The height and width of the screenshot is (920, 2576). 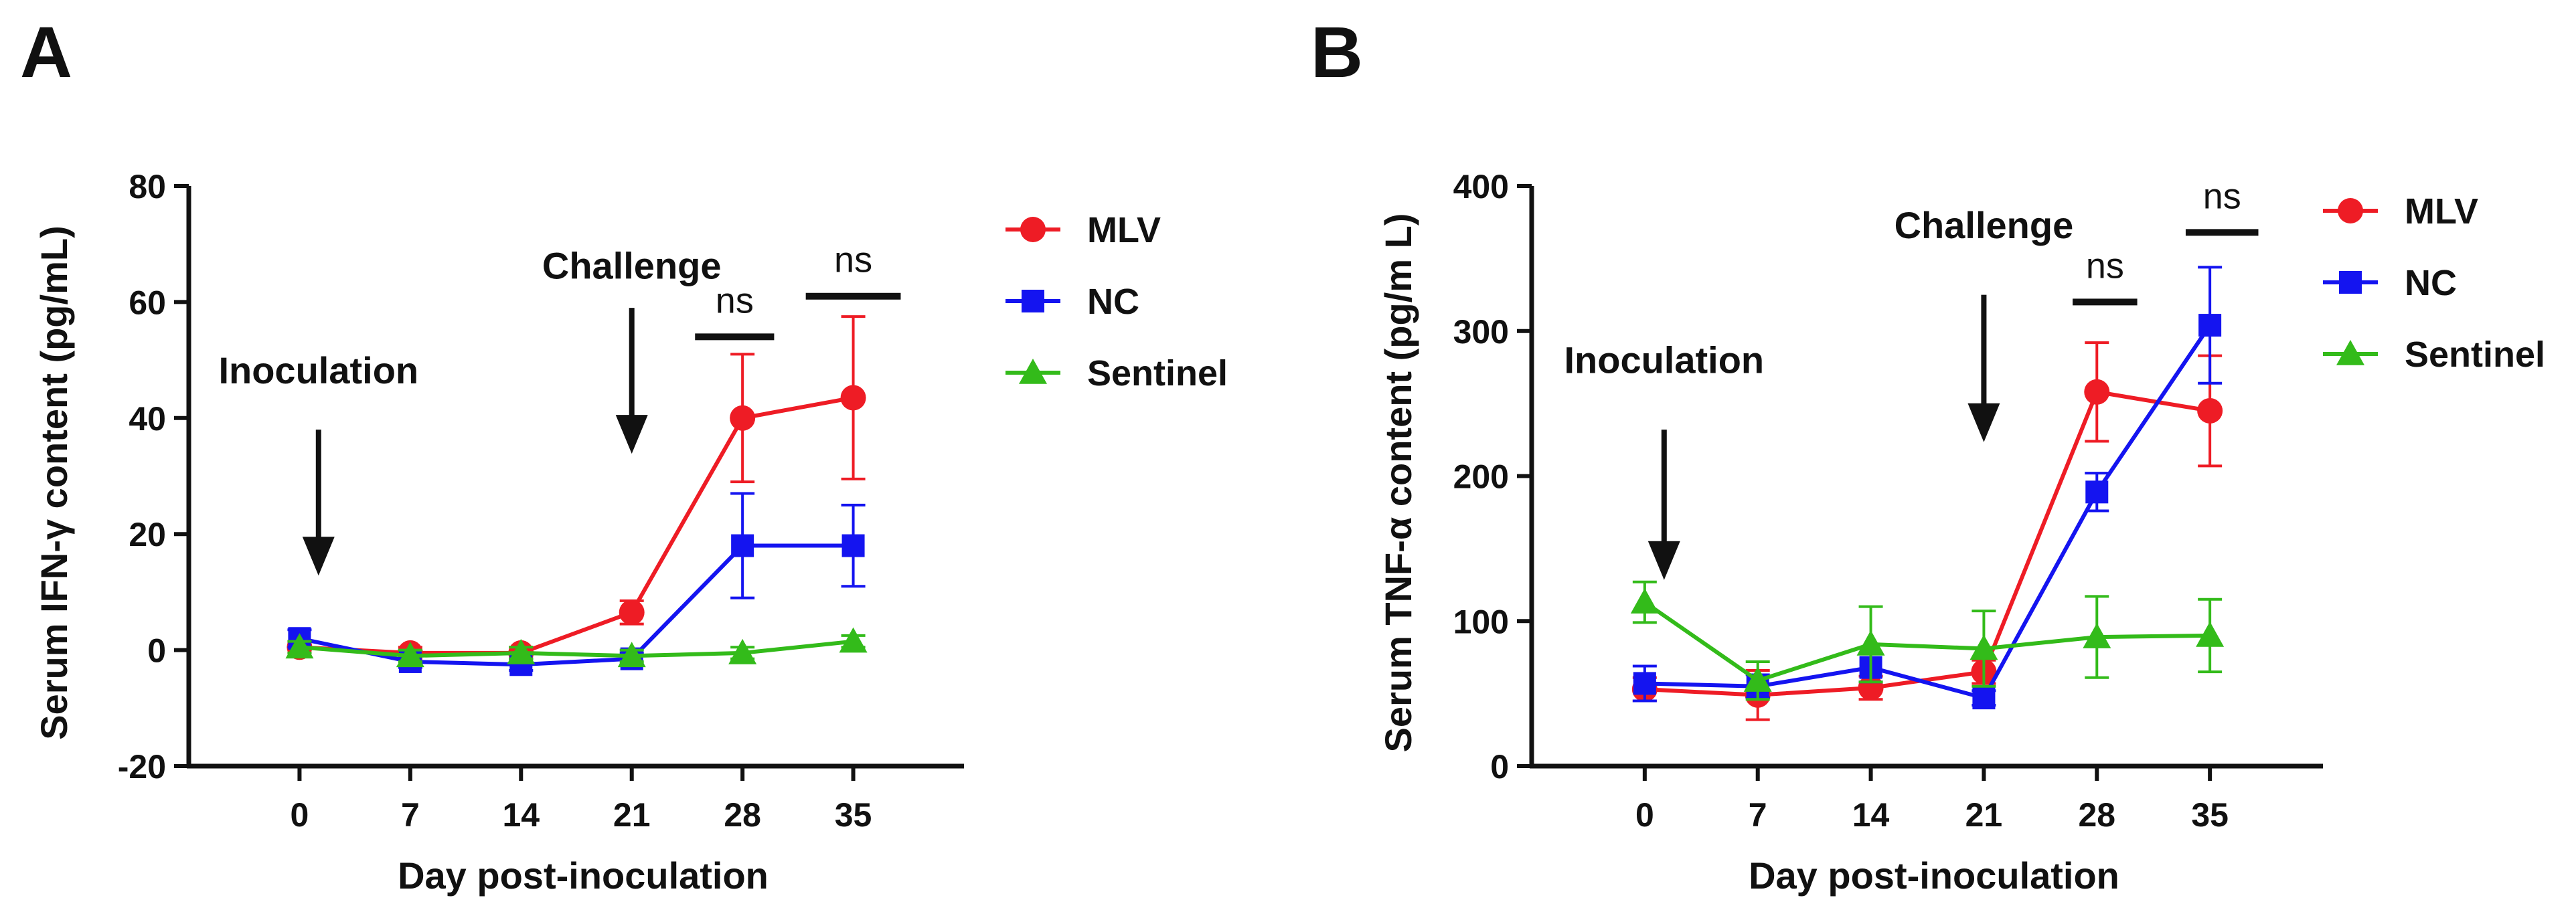 I want to click on y-tick-label: 60, so click(x=148, y=302).